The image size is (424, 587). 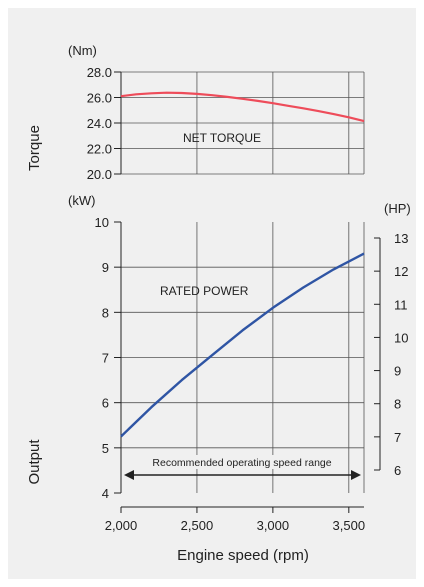 I want to click on torque-unit-label: (Nm), so click(x=82, y=50).